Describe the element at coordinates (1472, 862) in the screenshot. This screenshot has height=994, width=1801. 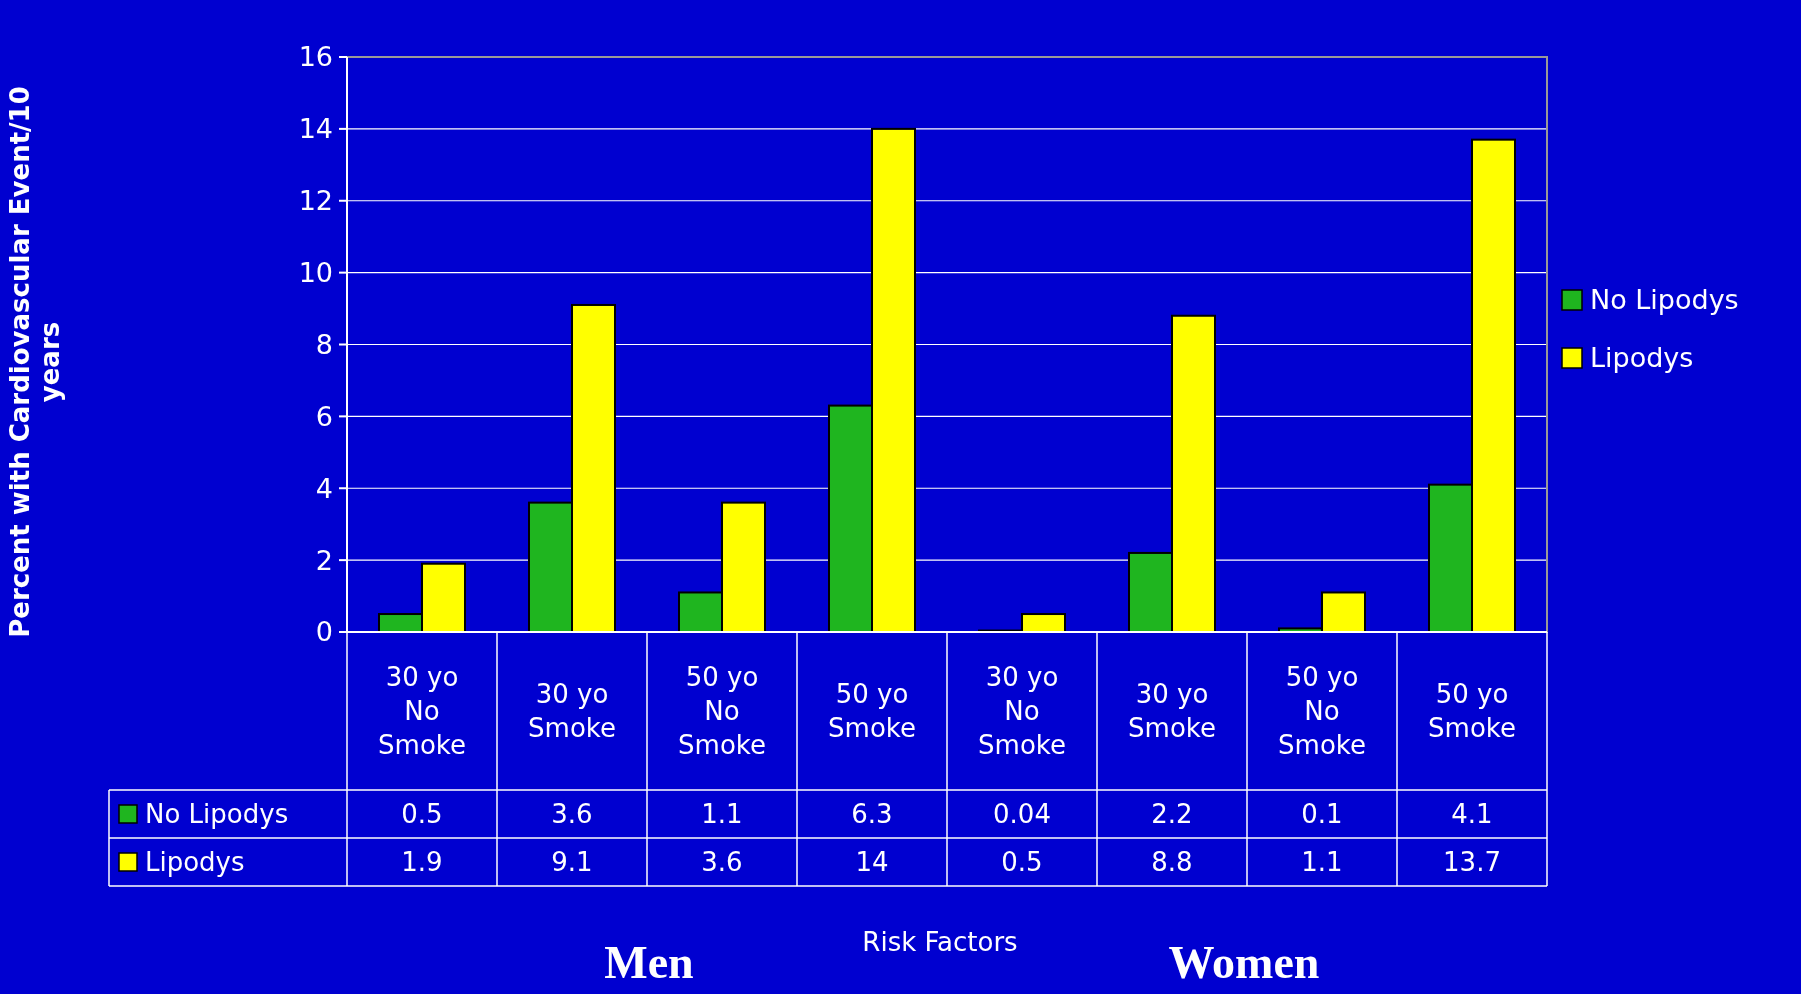
I see `data-label: 13.7` at that location.